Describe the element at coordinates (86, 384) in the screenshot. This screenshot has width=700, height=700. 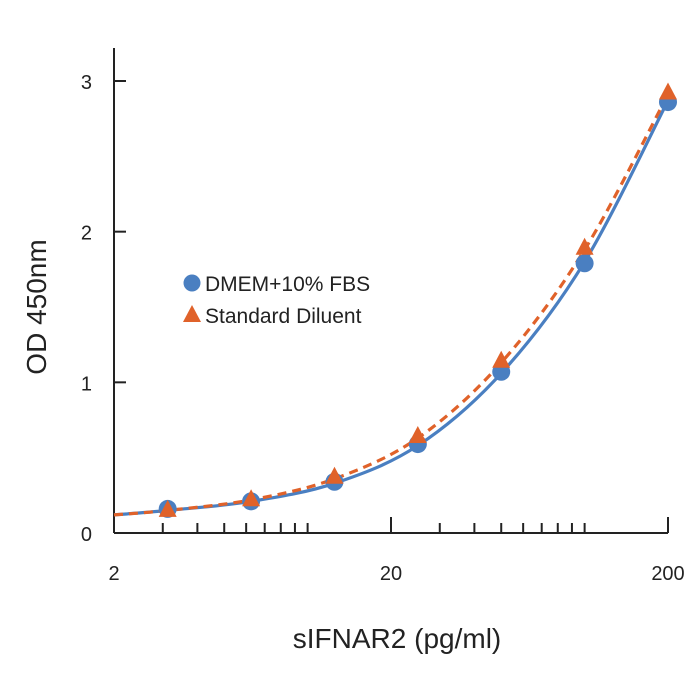
I see `y-tick-label: 1` at that location.